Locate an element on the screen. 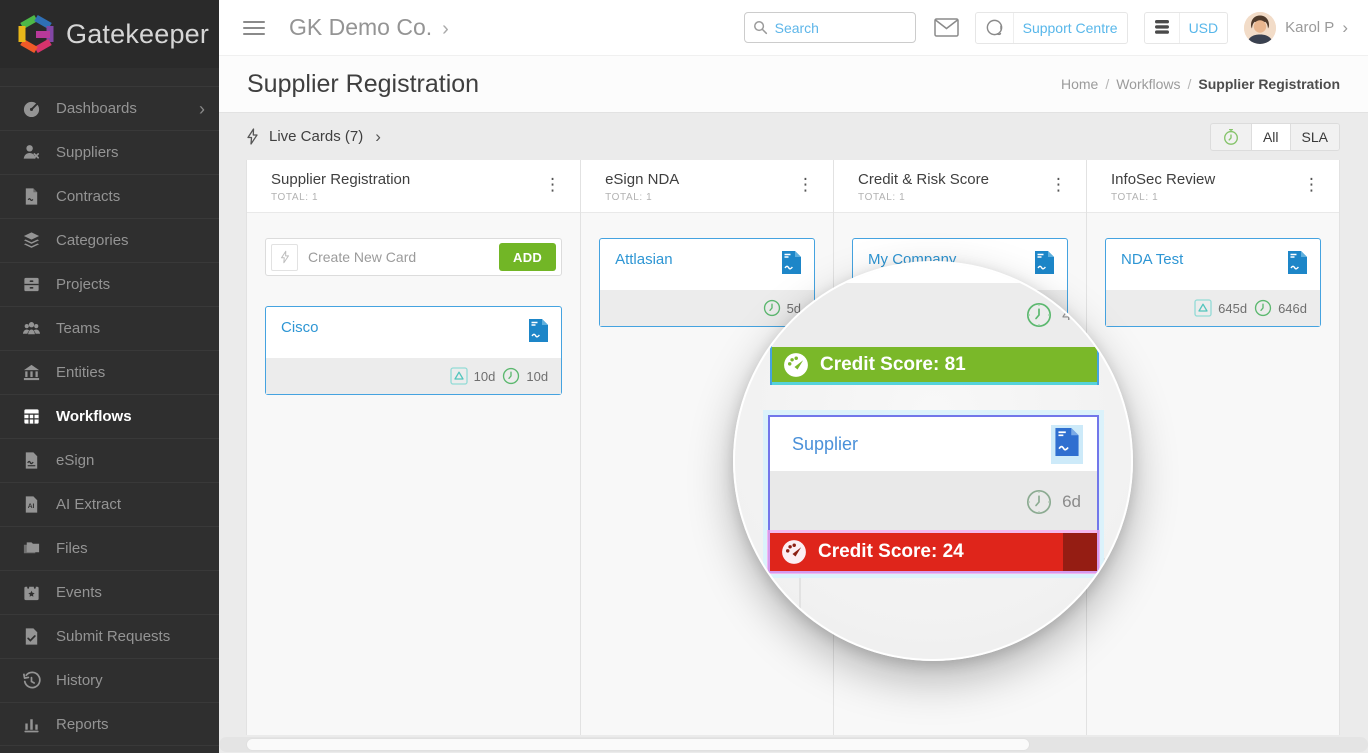  column-title: Credit & Risk Score is located at coordinates (923, 179).